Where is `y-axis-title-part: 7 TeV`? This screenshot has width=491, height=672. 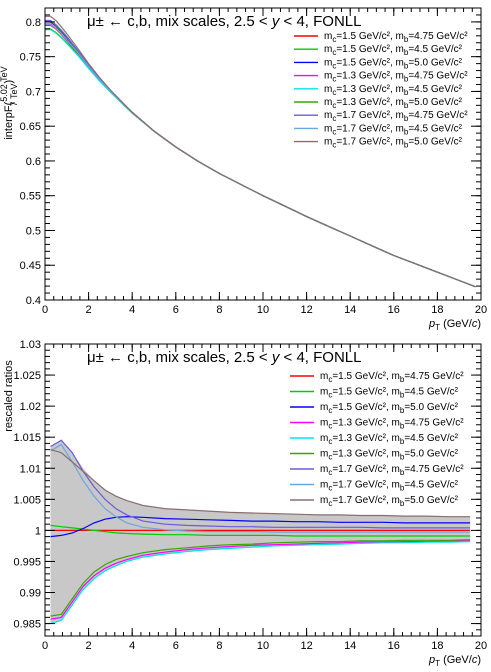 y-axis-title-part: 7 TeV is located at coordinates (14, 95).